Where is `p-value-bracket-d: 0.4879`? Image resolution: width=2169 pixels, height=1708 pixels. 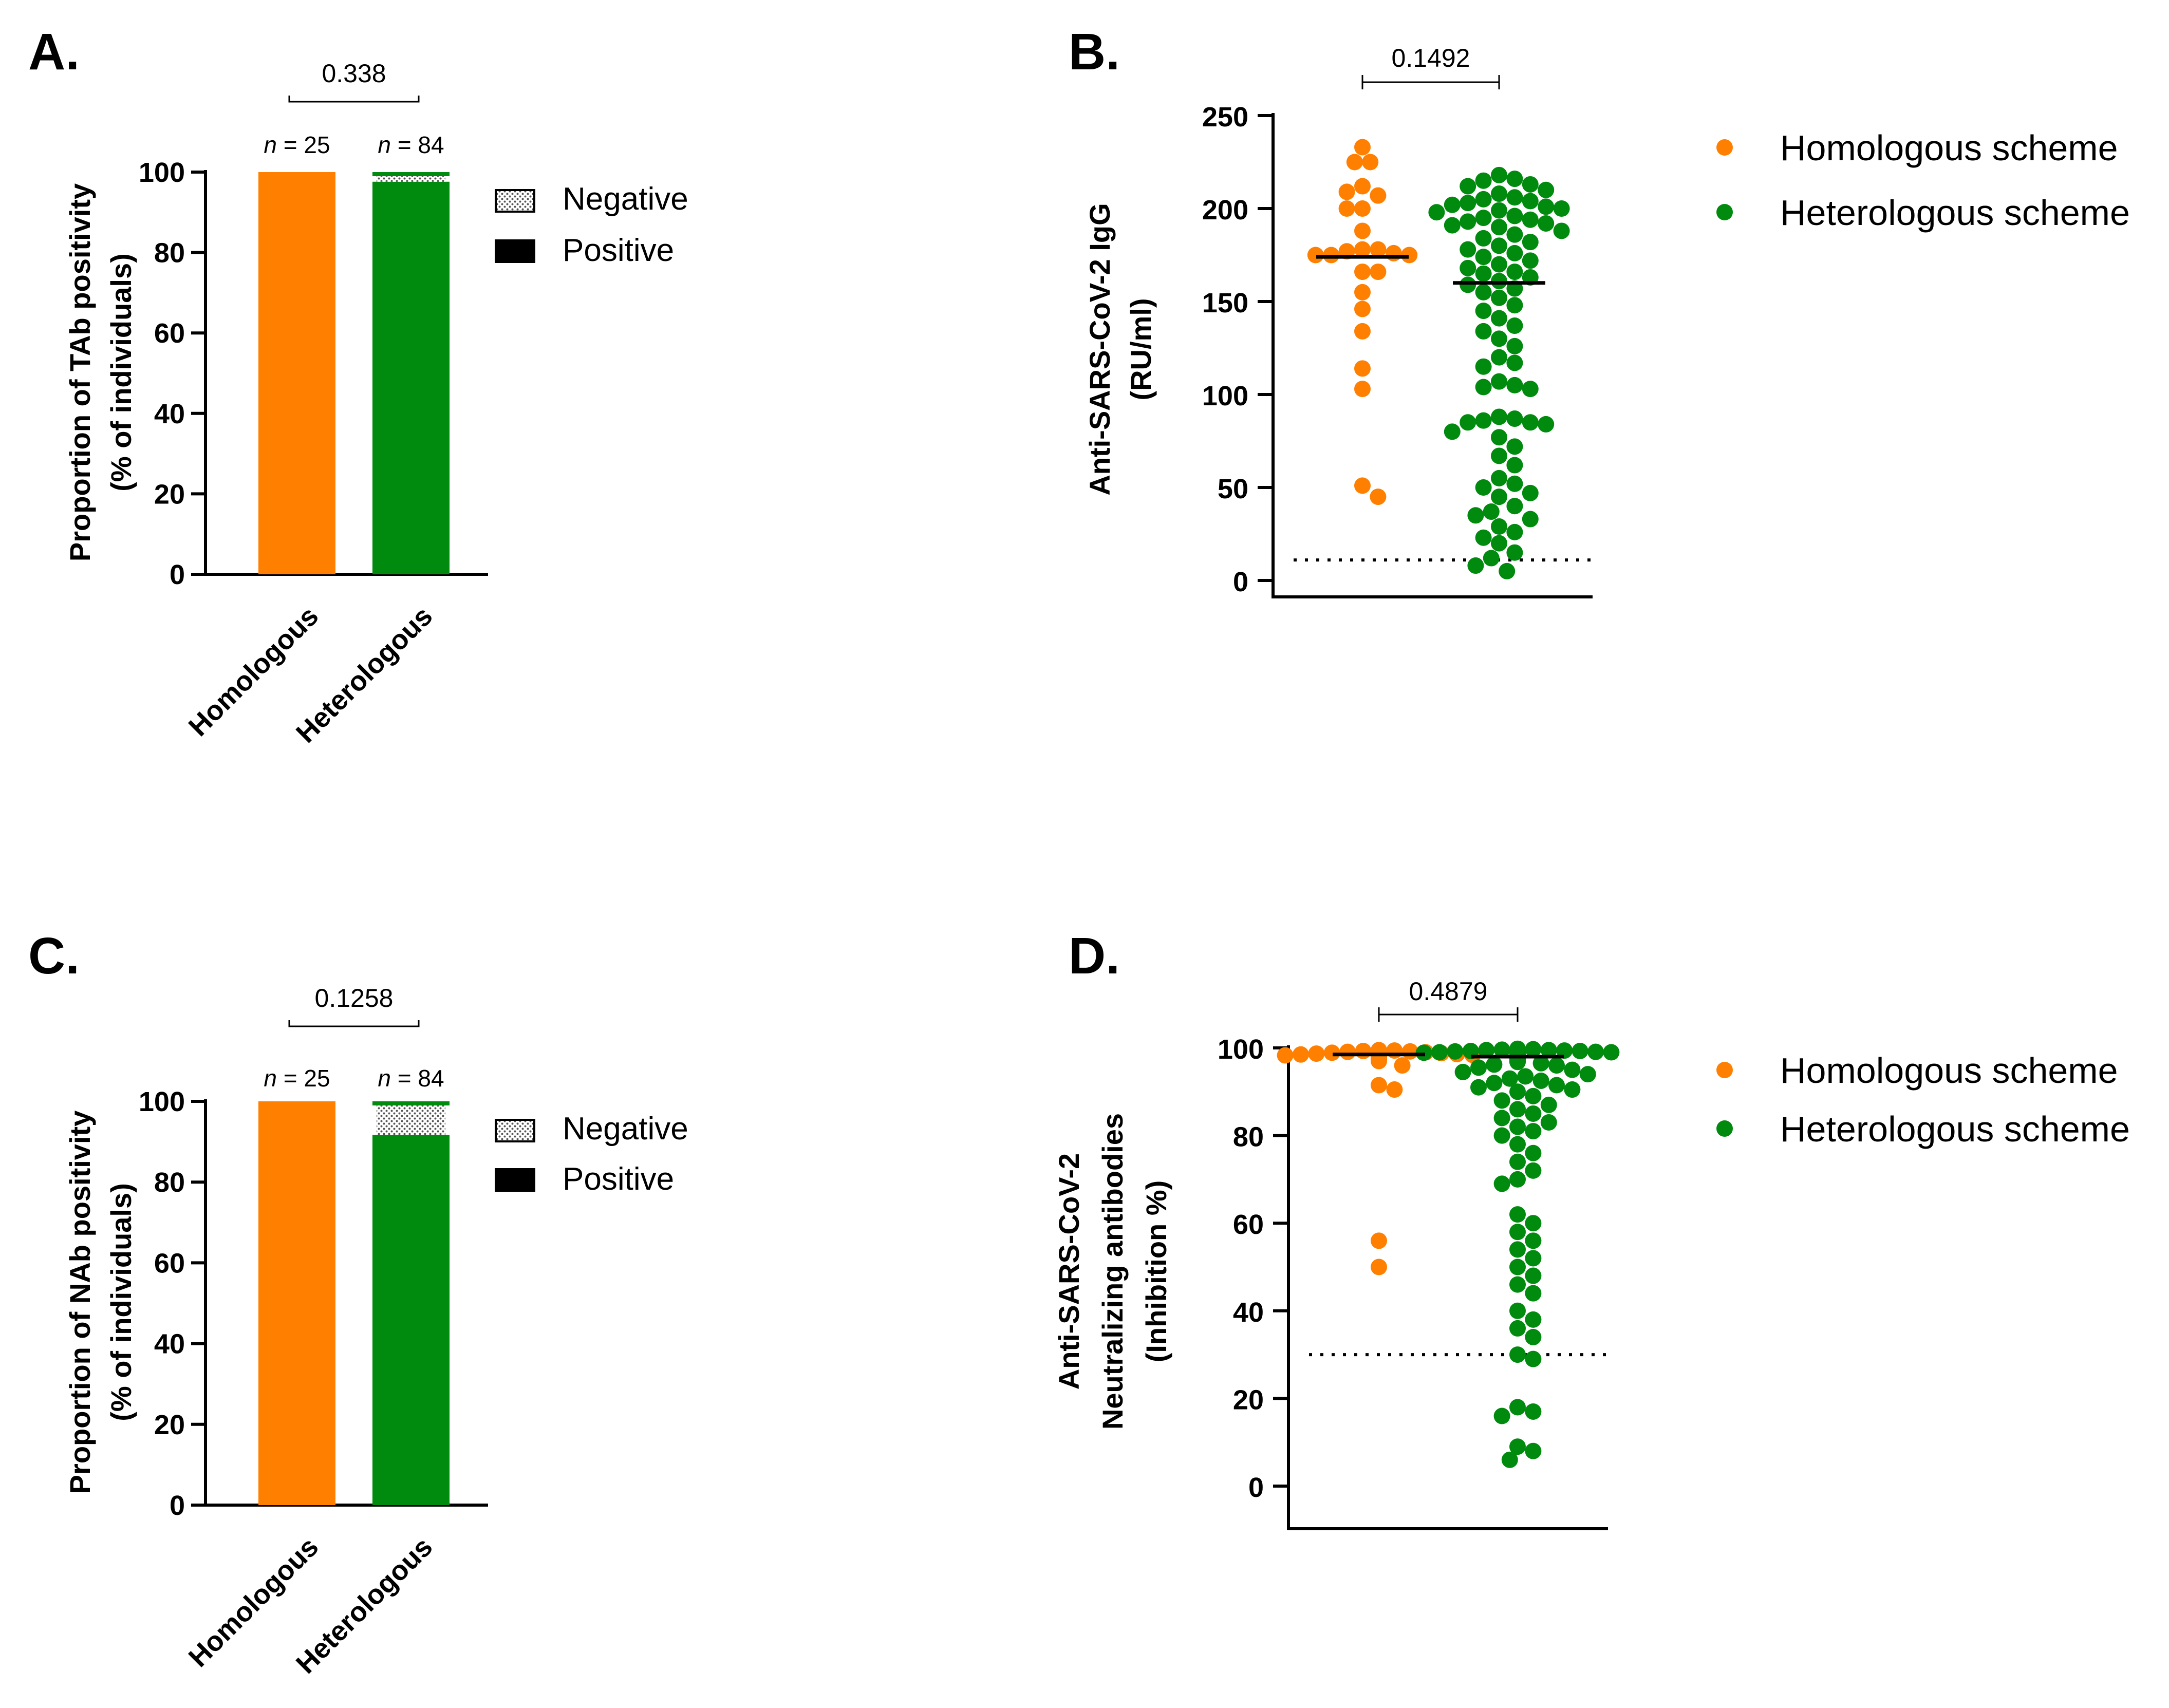
p-value-bracket-d: 0.4879 is located at coordinates (1449, 999).